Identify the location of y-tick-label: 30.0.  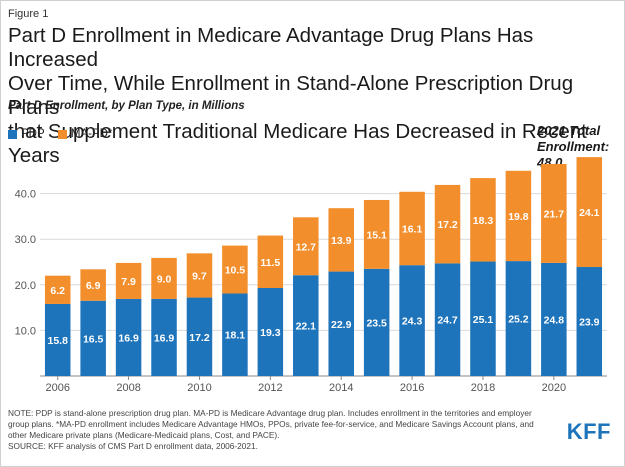
(25, 240).